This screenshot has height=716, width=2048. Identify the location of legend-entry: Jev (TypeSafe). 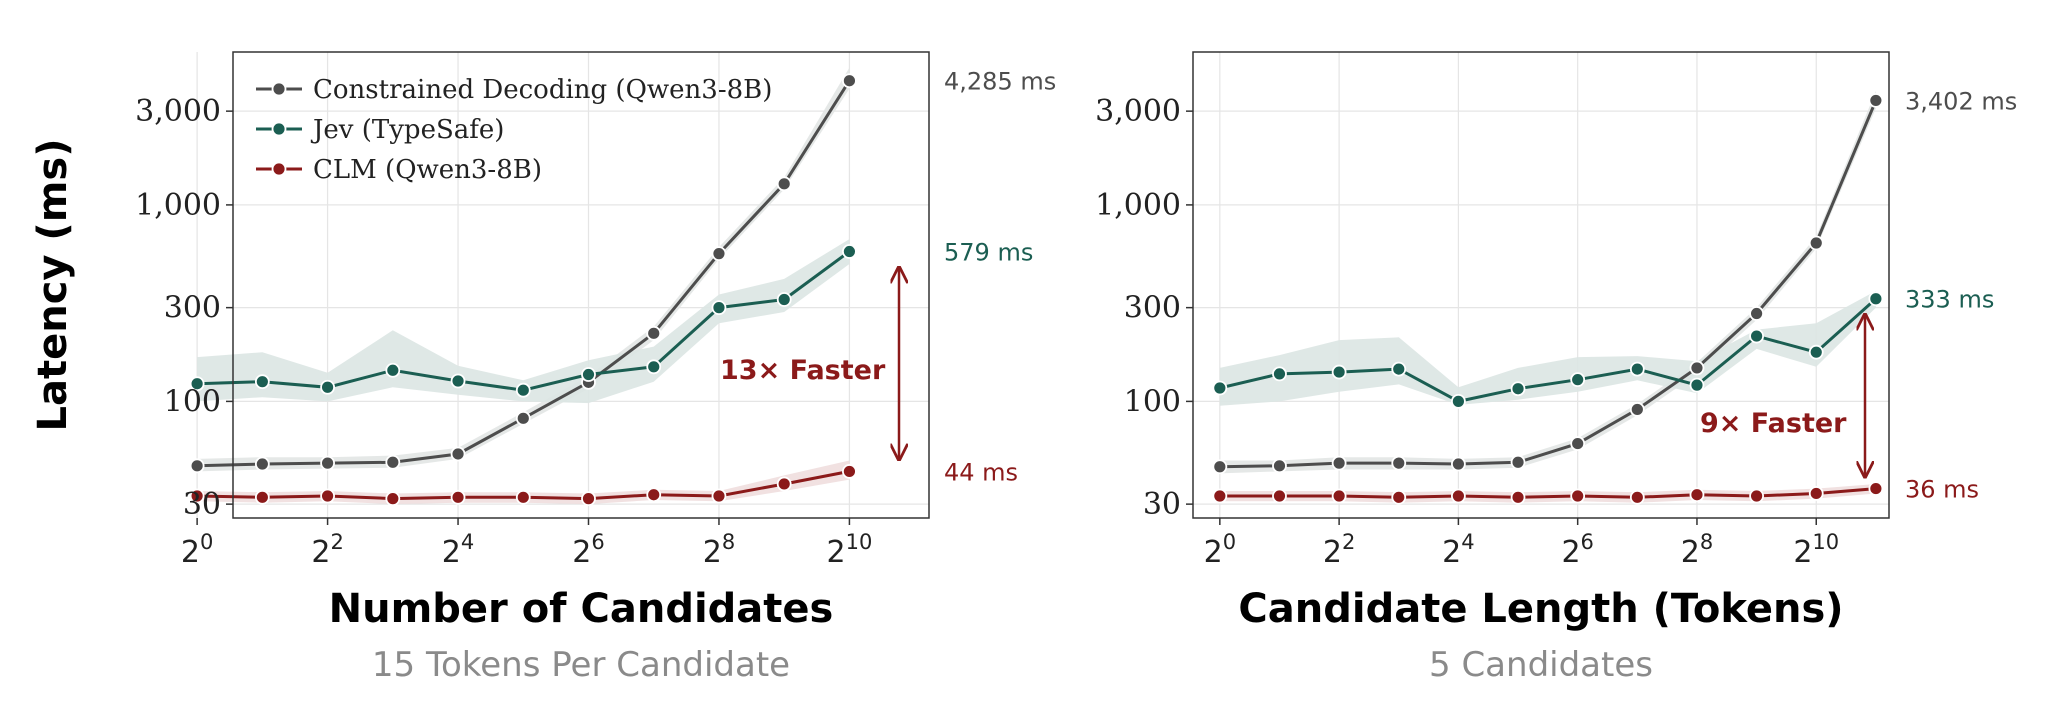
(407, 130).